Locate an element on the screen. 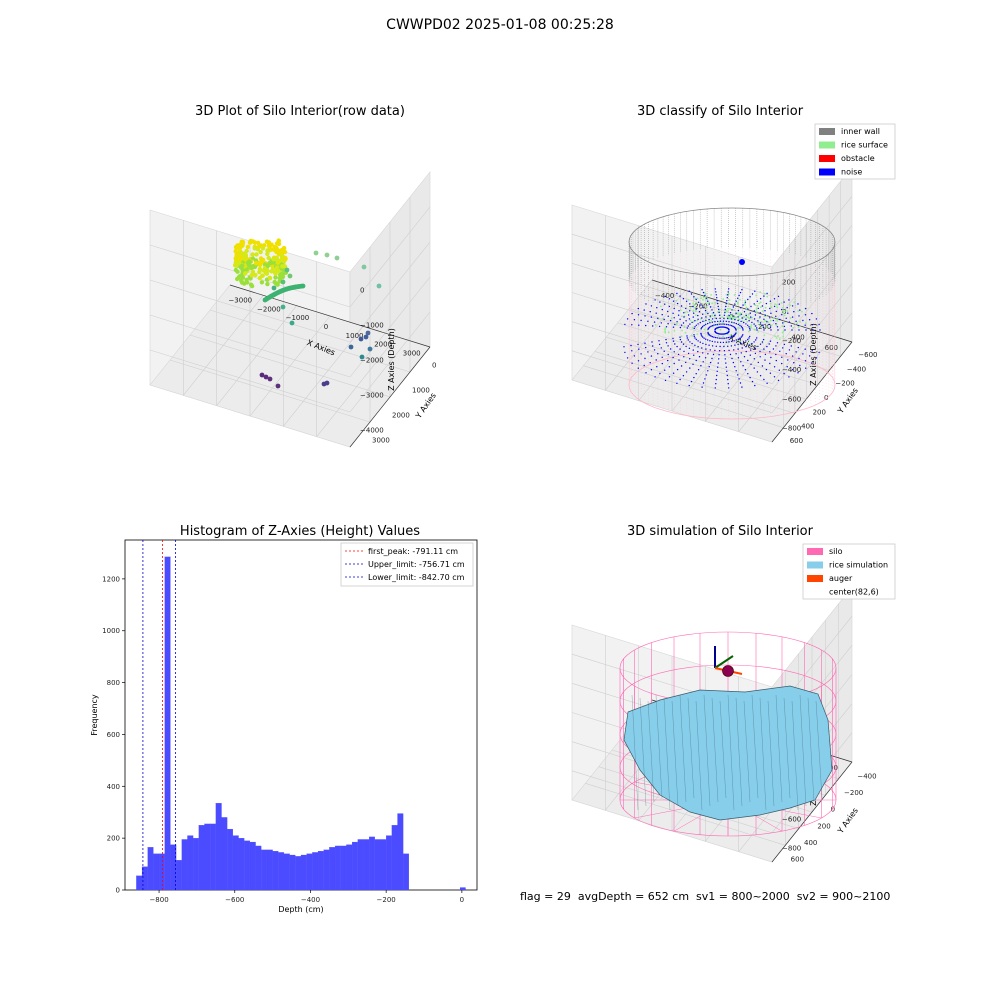 The height and width of the screenshot is (1000, 1000). x-tick-label: 0 is located at coordinates (462, 900).